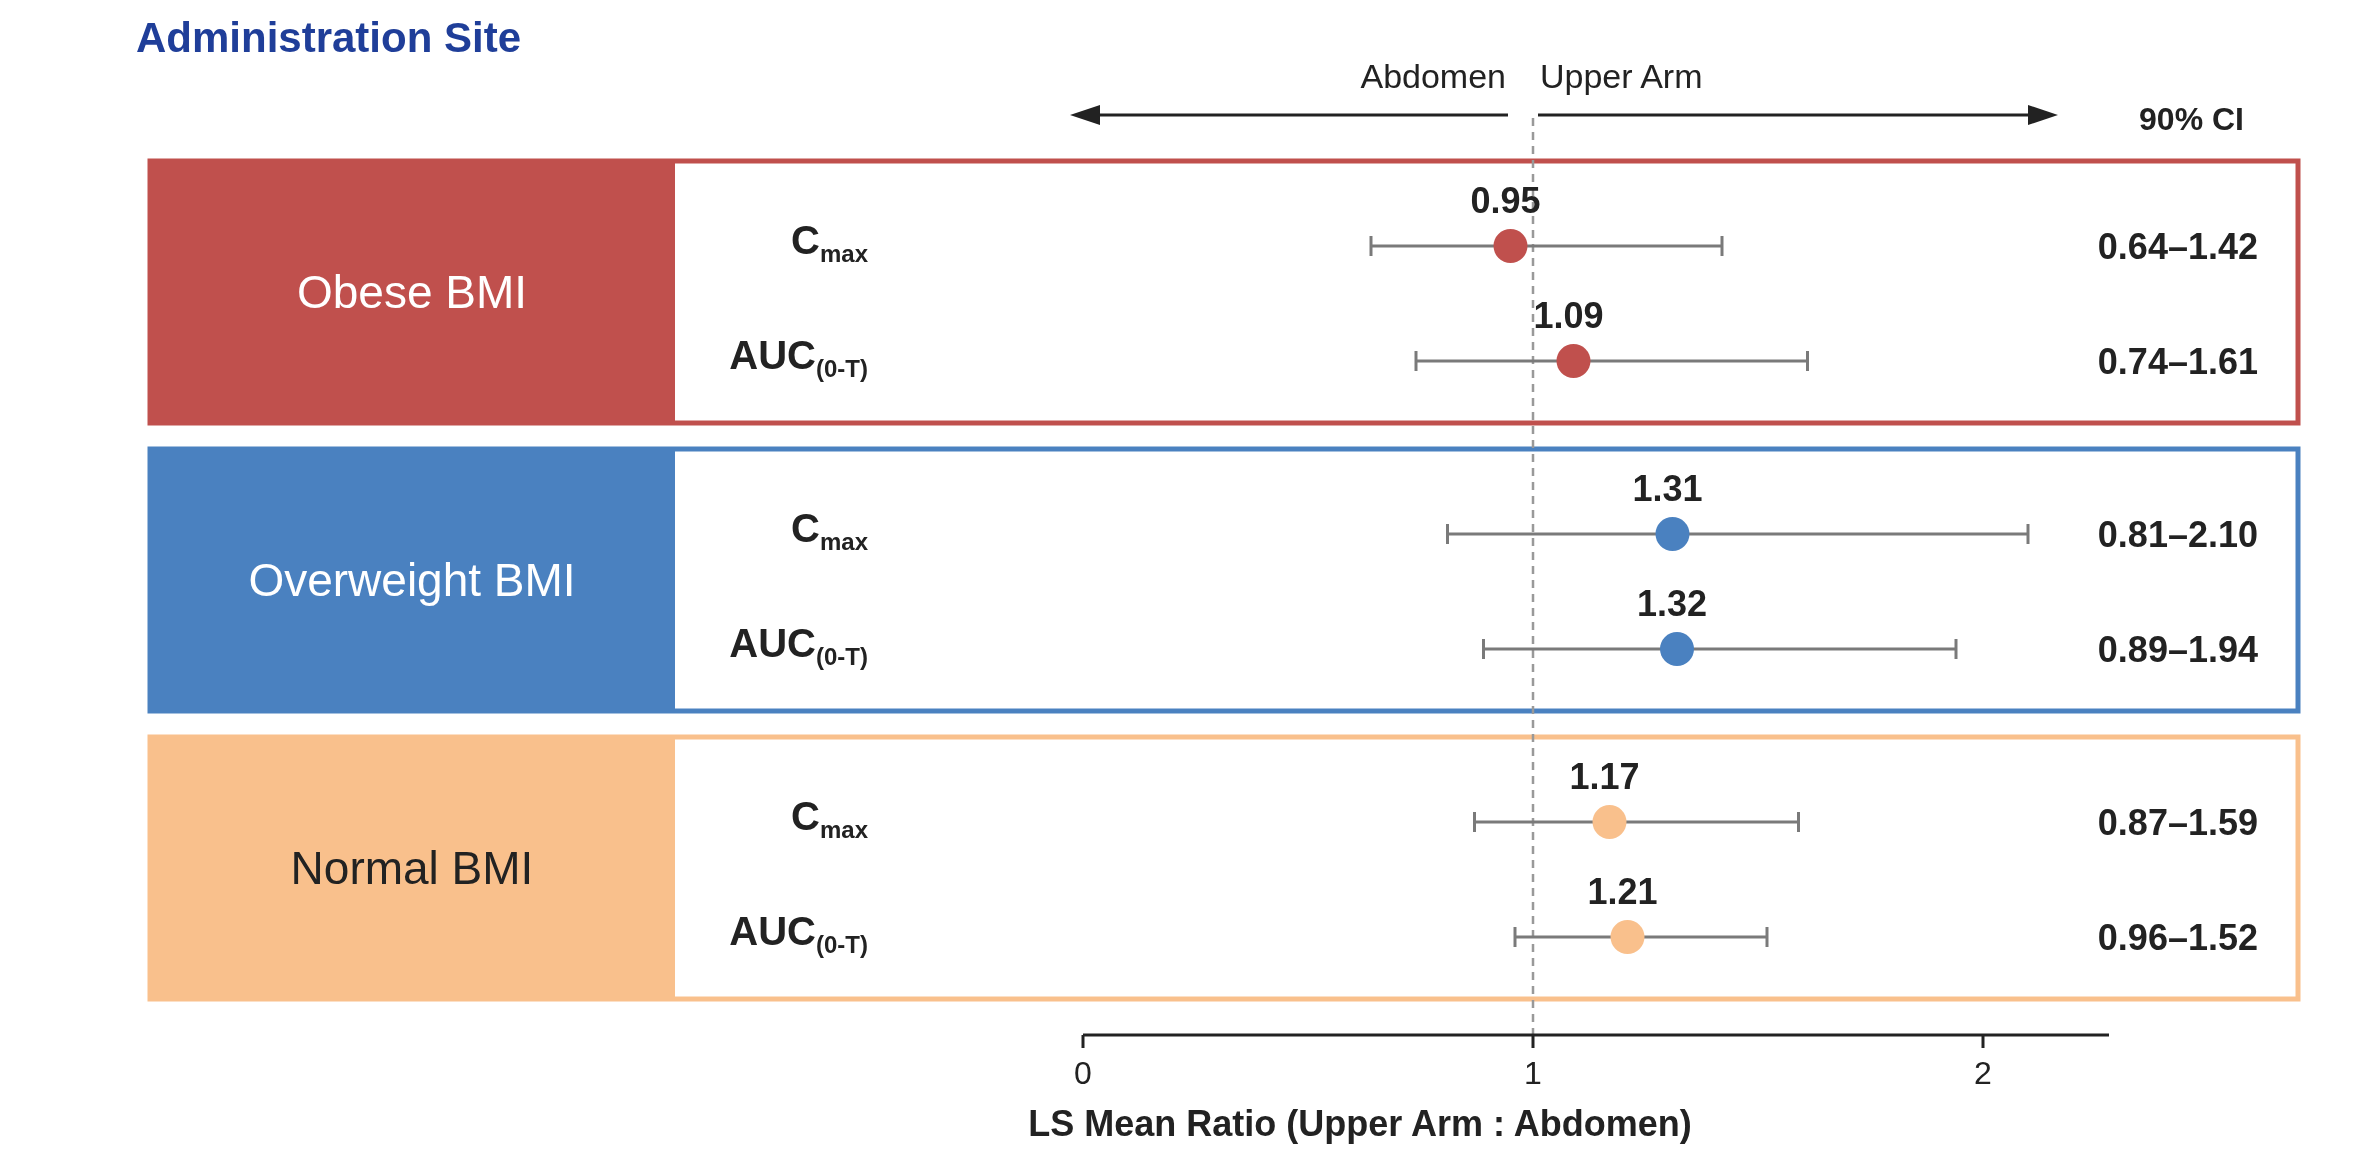 The width and height of the screenshot is (2360, 1154). I want to click on data-label: 1.09, so click(1568, 315).